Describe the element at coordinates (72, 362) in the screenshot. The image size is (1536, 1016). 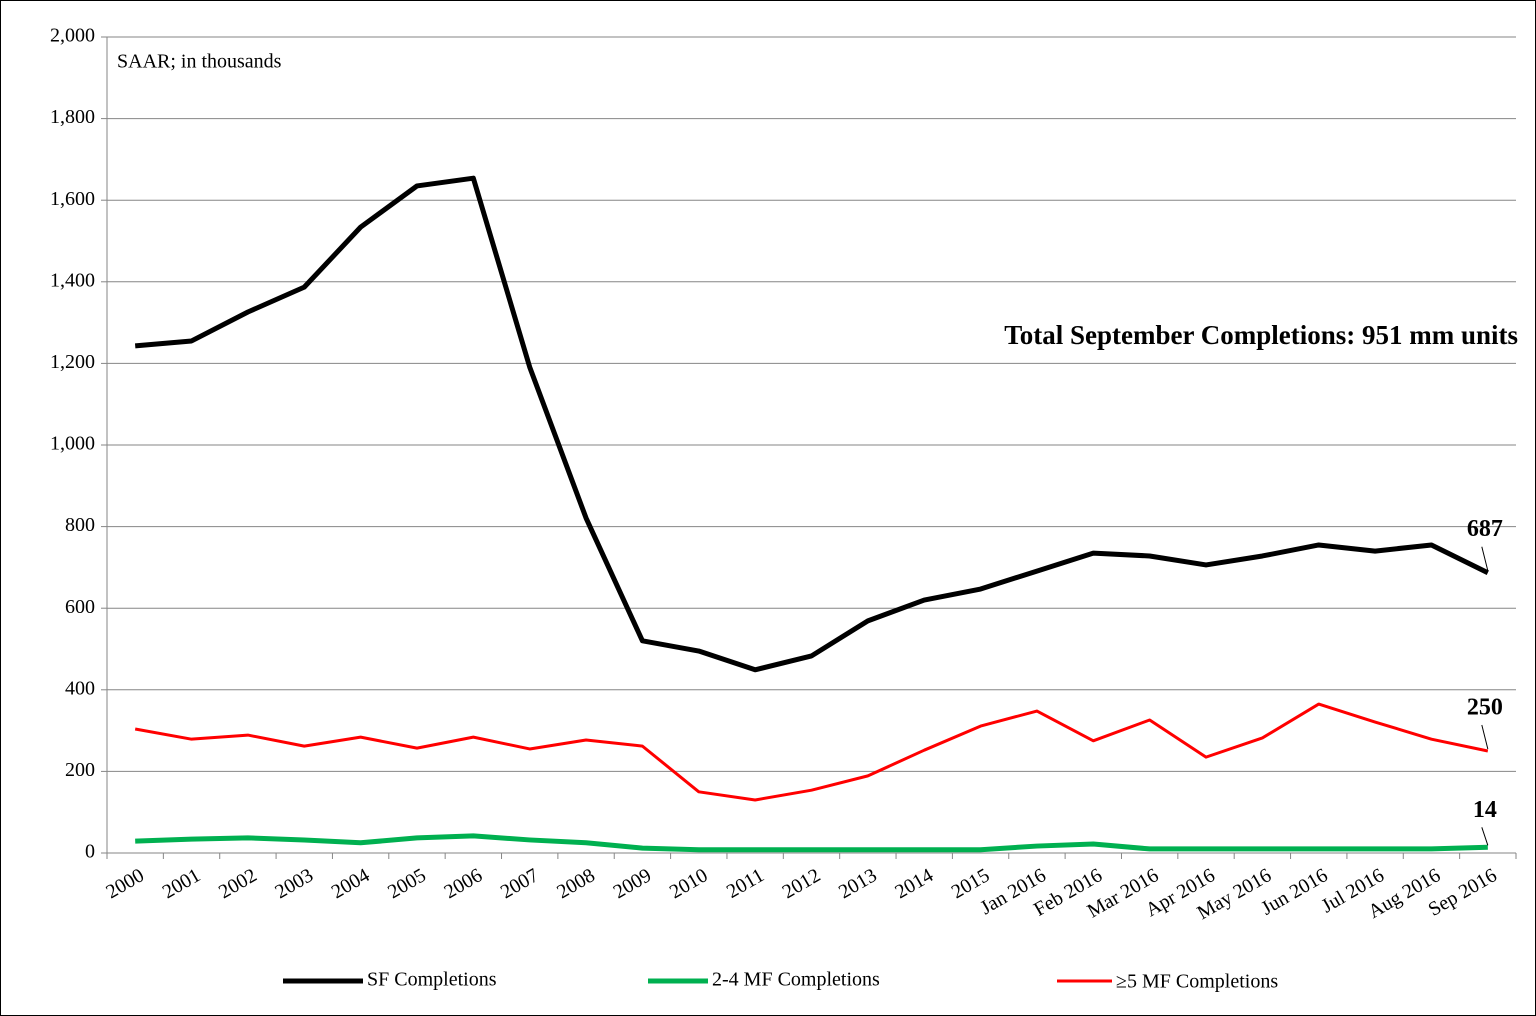
I see `y-tick-label: 1,200` at that location.